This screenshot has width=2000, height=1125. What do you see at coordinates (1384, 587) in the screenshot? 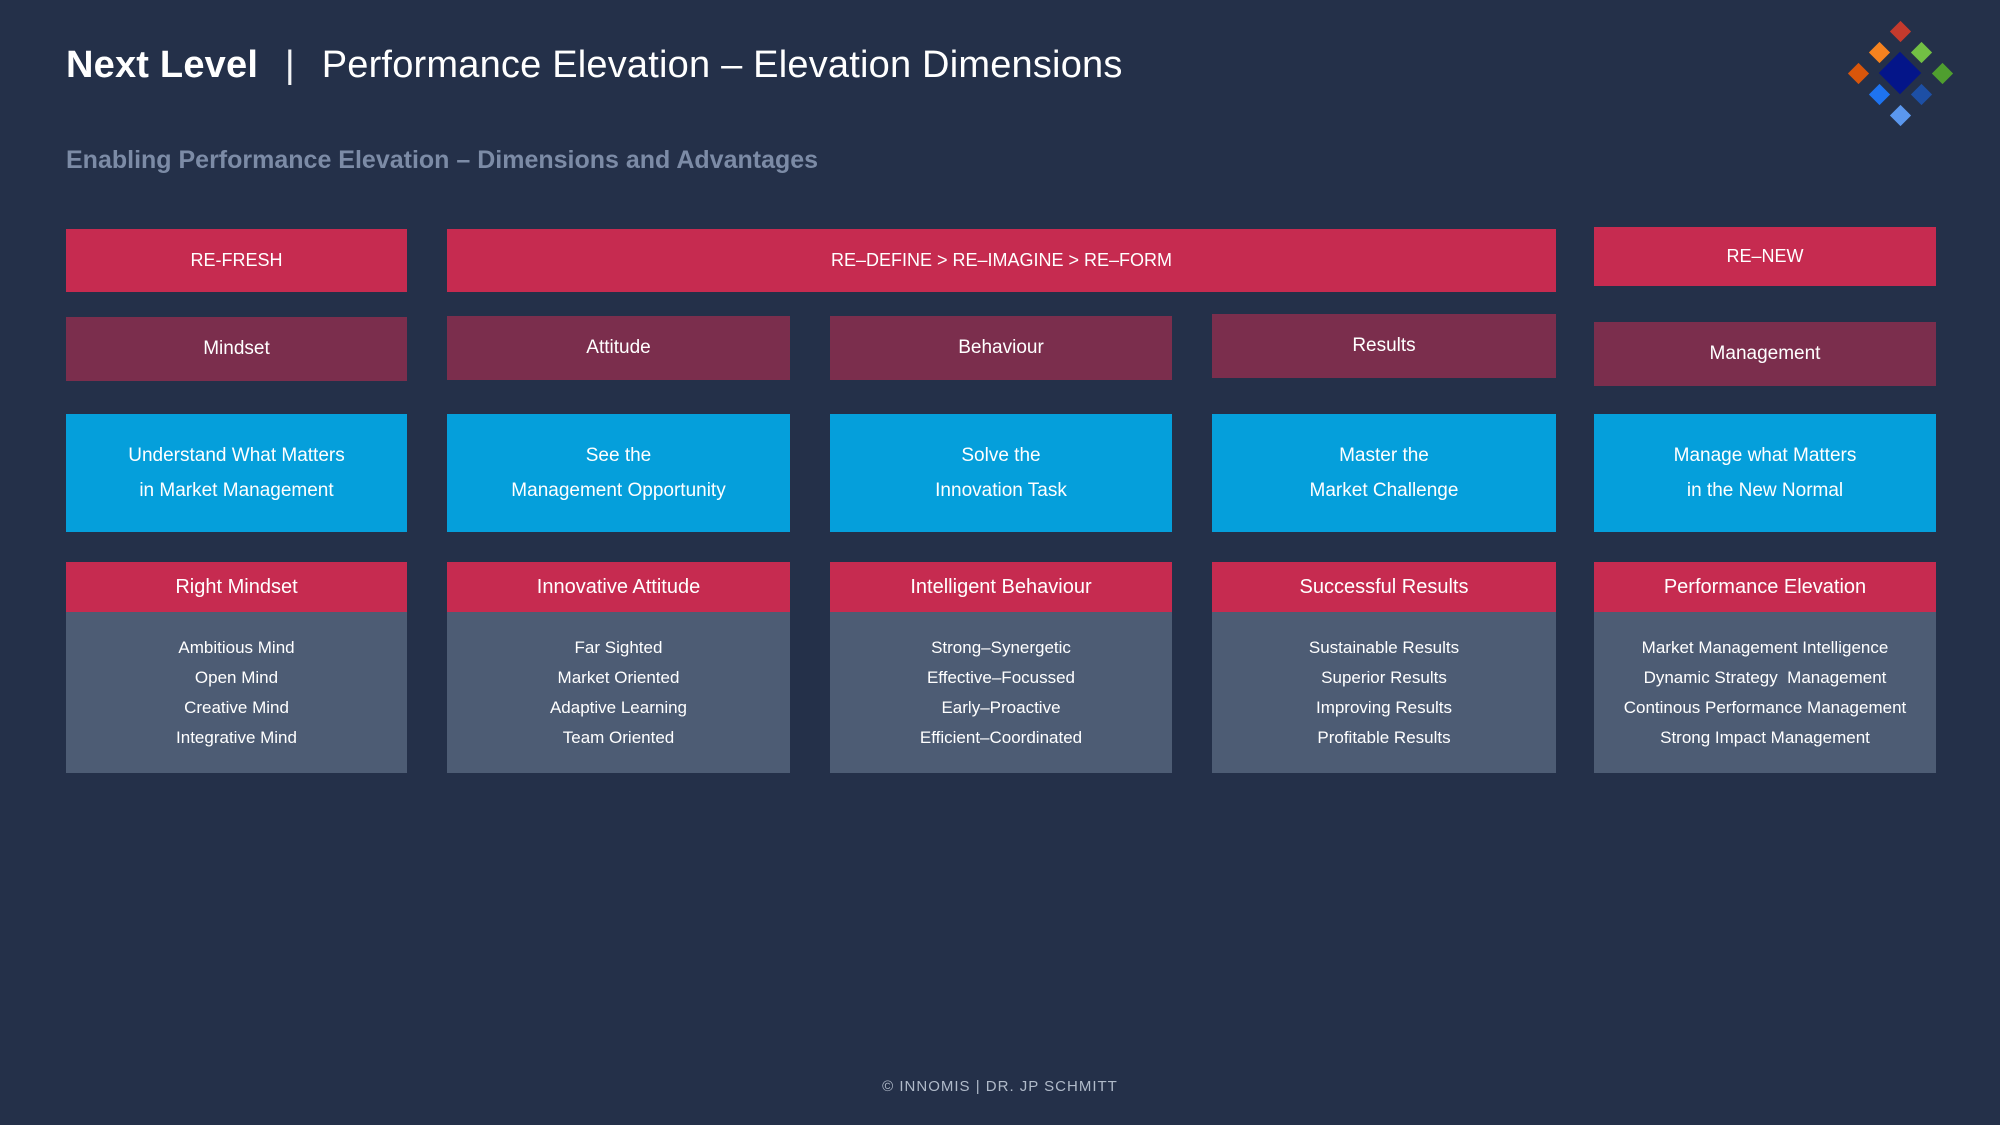
I see `advantage-header-successful-results: Successful Results` at bounding box center [1384, 587].